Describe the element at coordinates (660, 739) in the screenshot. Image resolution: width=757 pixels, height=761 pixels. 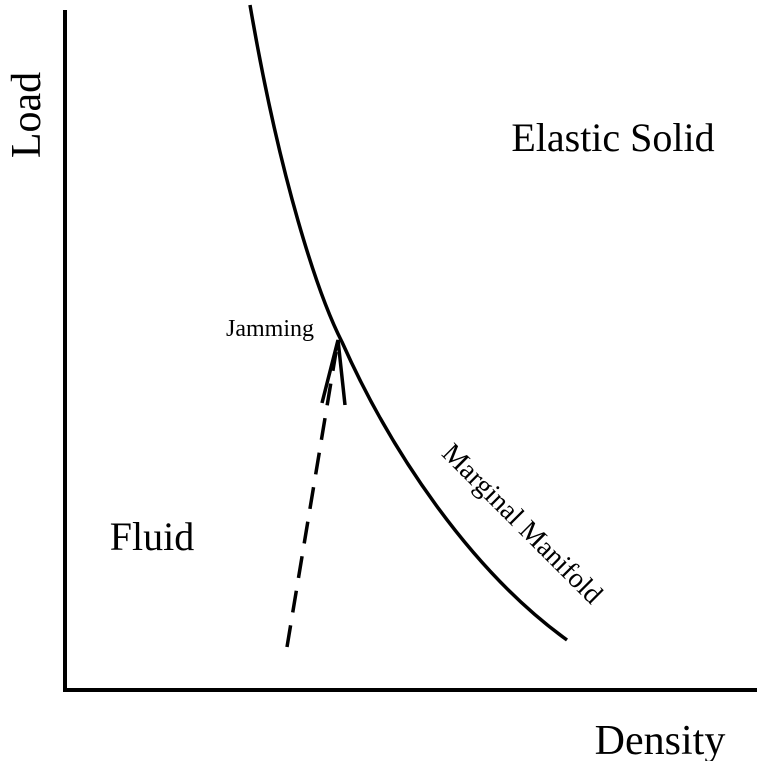
I see `x-axis-label: Density` at that location.